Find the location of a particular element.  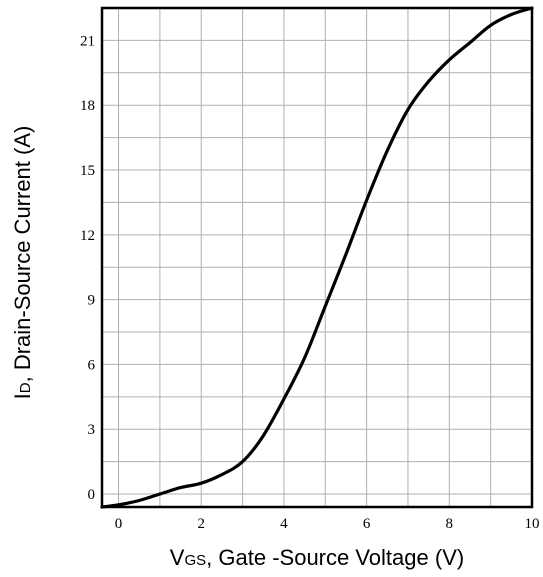

x-tick-label: 4 is located at coordinates (284, 524).